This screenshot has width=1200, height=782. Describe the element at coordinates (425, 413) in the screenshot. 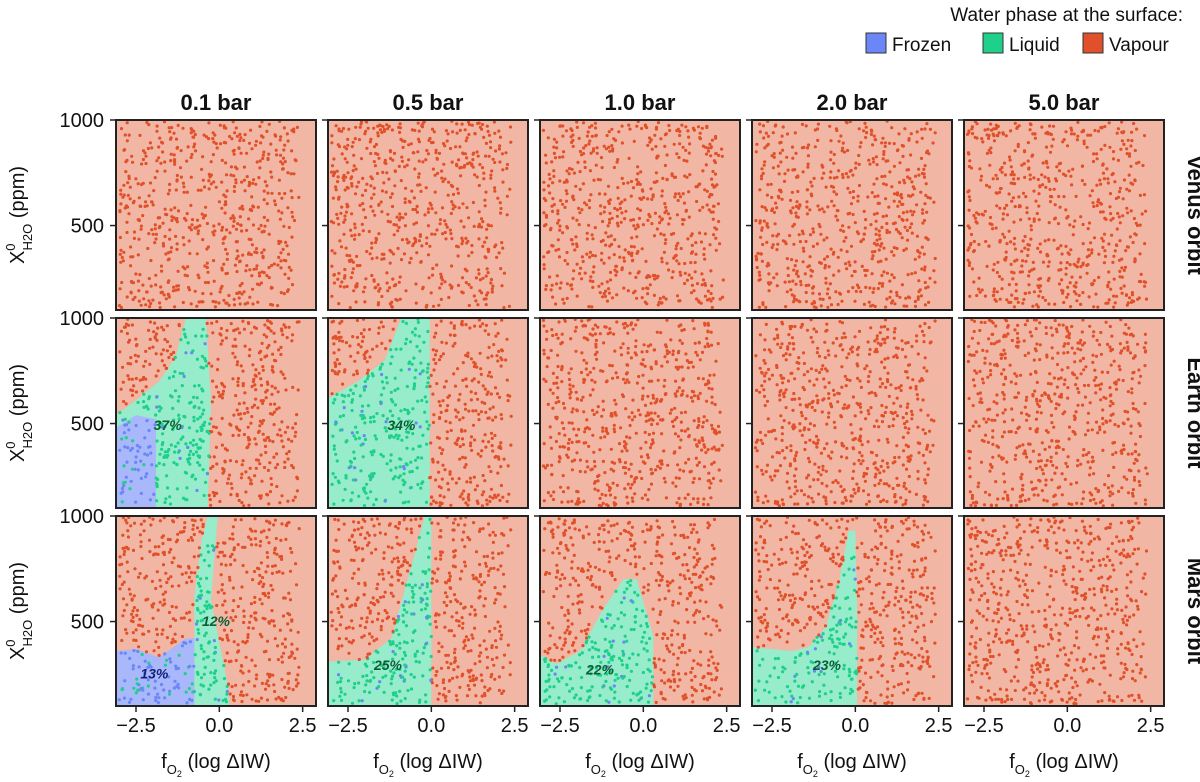

I see `panel-1-1: 34%` at that location.